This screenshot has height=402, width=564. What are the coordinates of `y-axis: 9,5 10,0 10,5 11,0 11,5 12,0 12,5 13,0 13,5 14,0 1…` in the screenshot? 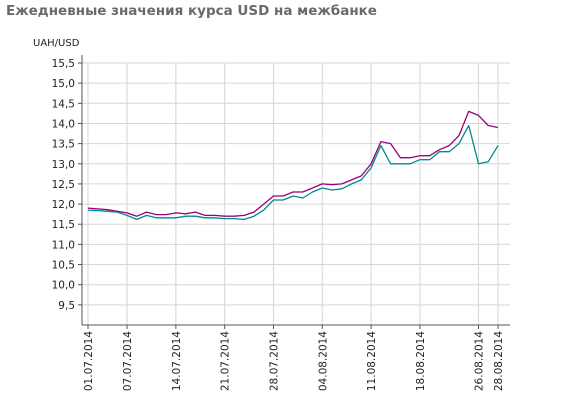 It's located at (67, 185).